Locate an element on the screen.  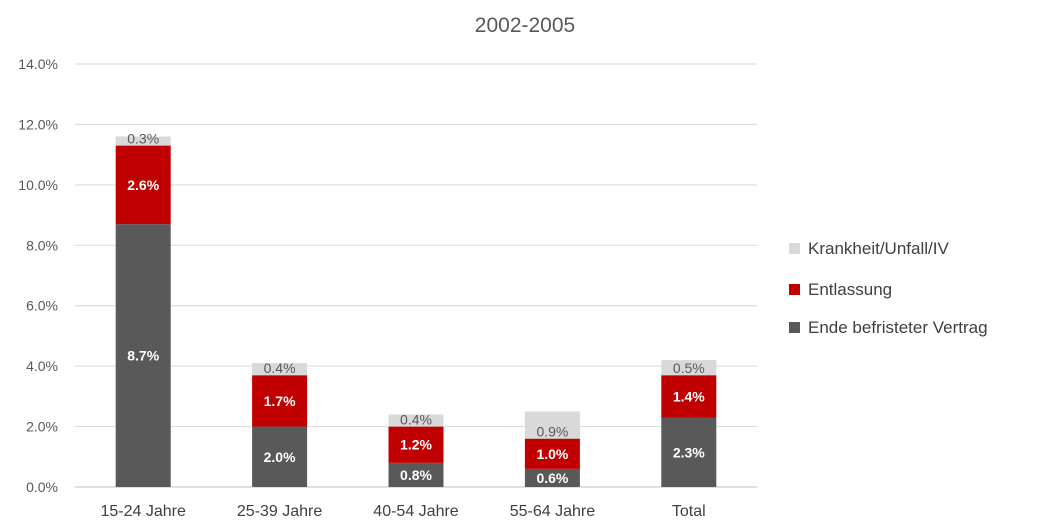
data-label: 8.7% is located at coordinates (143, 356).